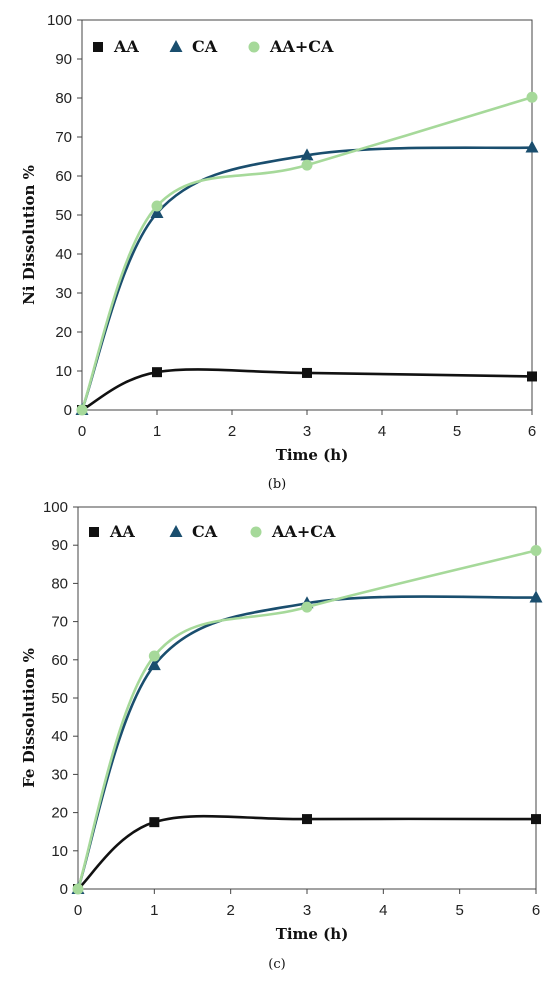  What do you see at coordinates (277, 484) in the screenshot?
I see `panel-caption: (b)` at bounding box center [277, 484].